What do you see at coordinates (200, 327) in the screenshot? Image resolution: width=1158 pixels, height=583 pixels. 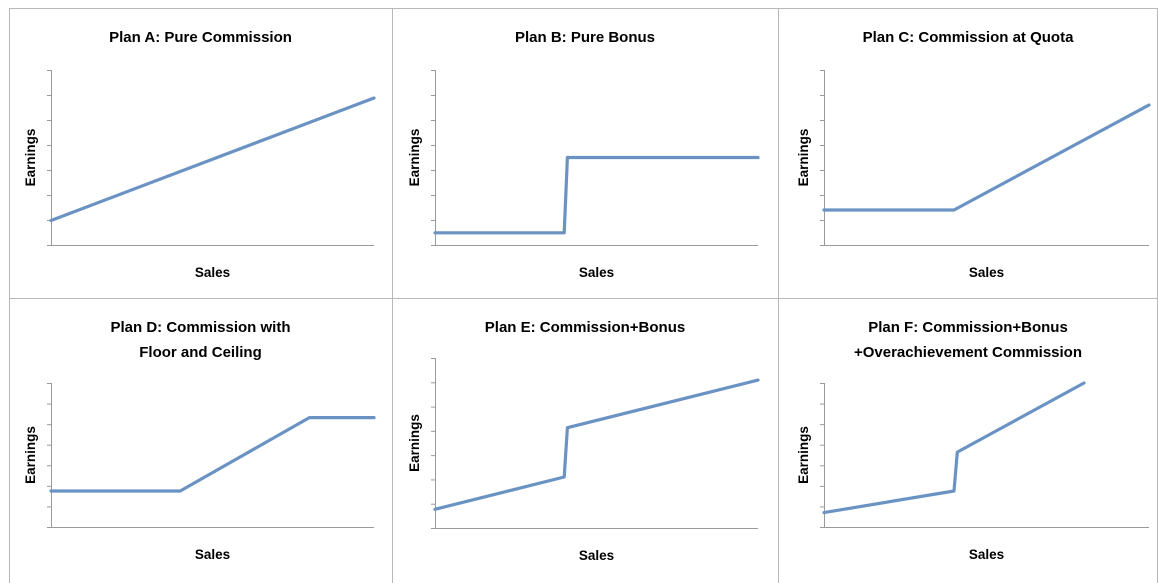 I see `chart-title: Plan D: Commission with` at bounding box center [200, 327].